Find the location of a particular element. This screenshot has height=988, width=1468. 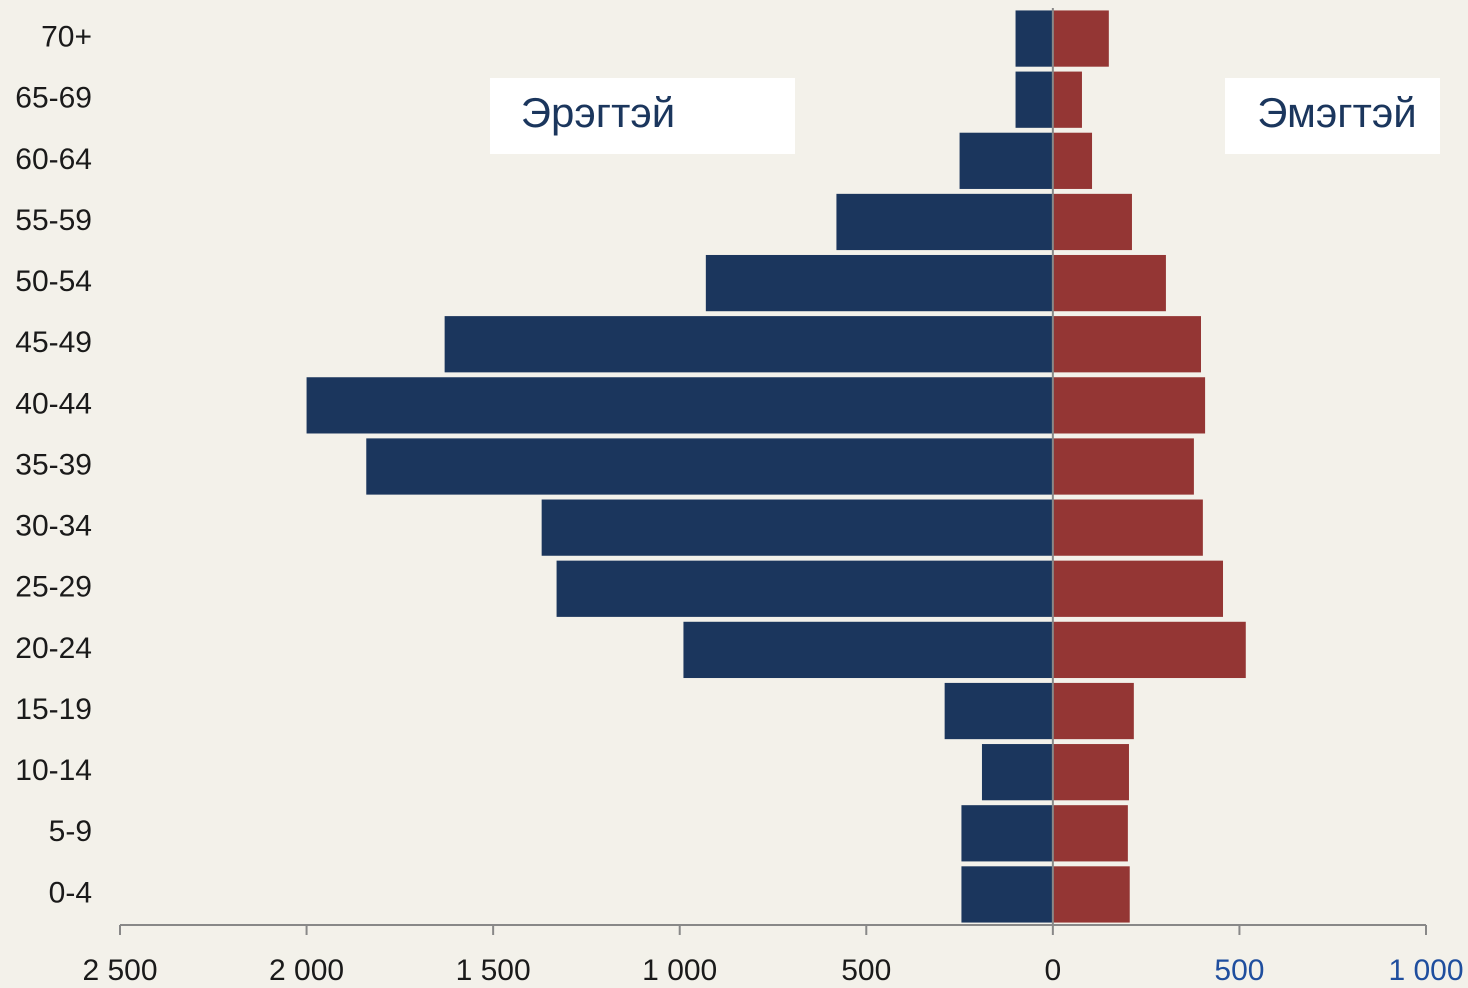

x-tick-label: 2 000 is located at coordinates (306, 970).